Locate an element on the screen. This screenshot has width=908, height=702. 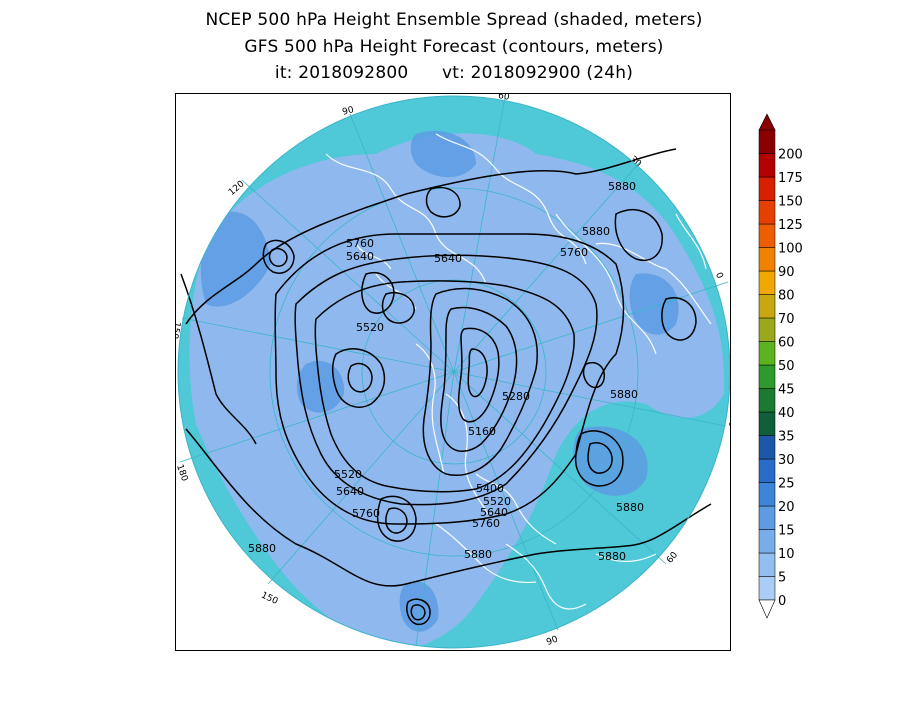
contour-label-5760-ne: 5760 is located at coordinates (574, 252).